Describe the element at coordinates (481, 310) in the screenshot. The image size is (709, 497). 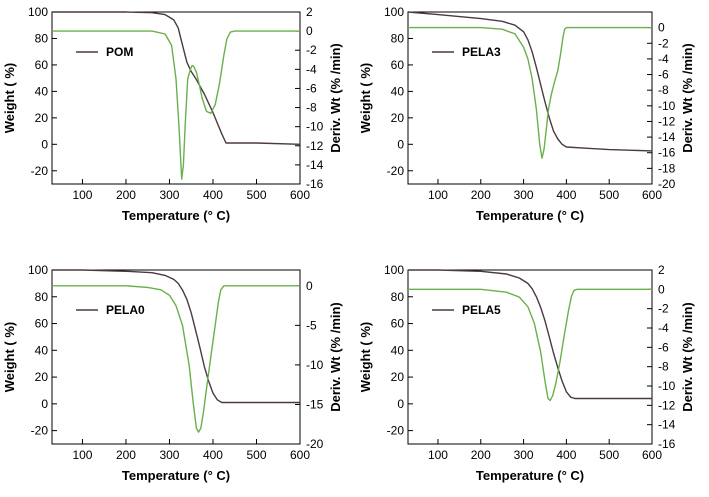
I see `legend-label: PELA5` at that location.